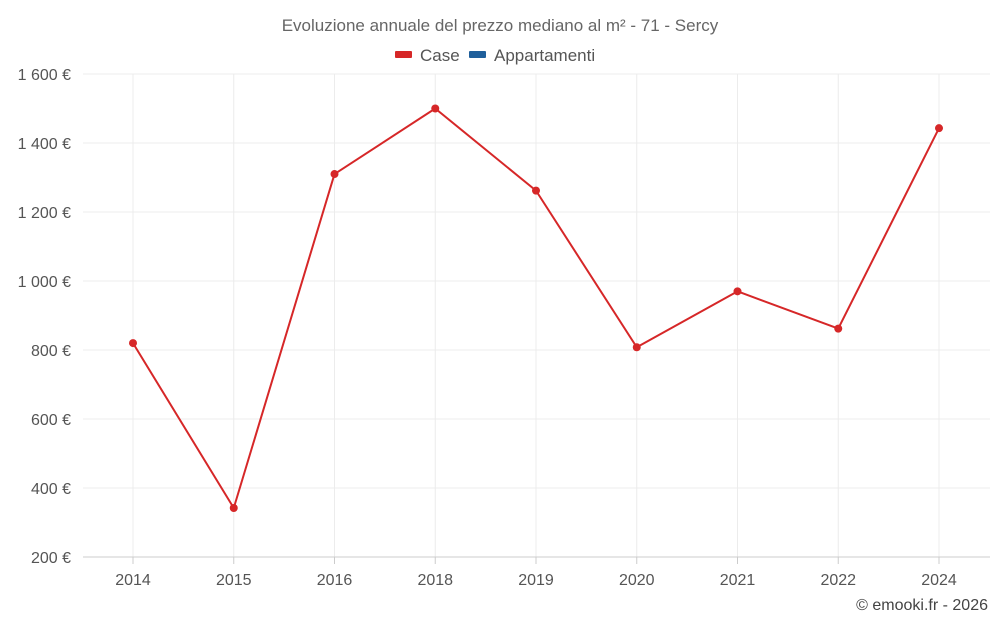 This screenshot has width=1000, height=625. What do you see at coordinates (737, 291) in the screenshot?
I see `data-point-case-2021` at bounding box center [737, 291].